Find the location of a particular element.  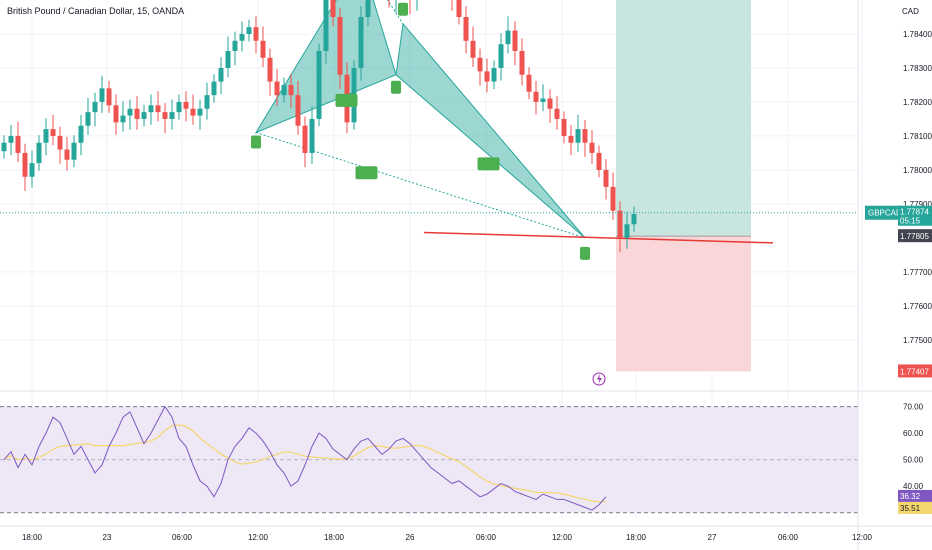

rsi-ma-tag-bg is located at coordinates (915, 507).